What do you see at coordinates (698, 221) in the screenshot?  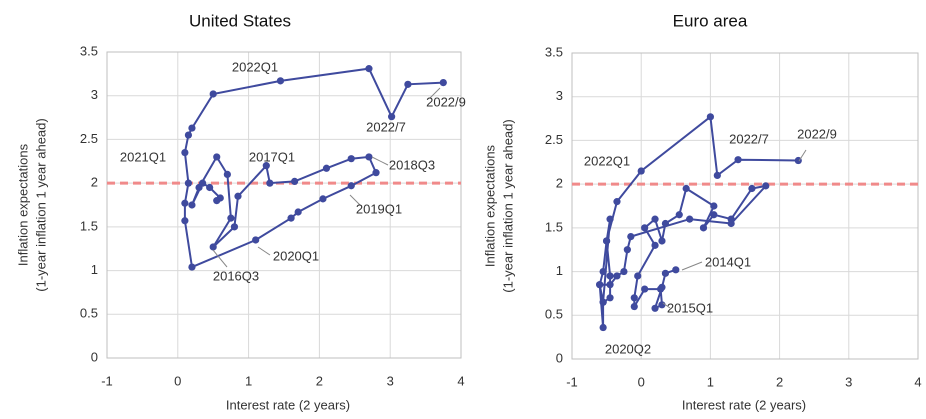 I see `series-line` at bounding box center [698, 221].